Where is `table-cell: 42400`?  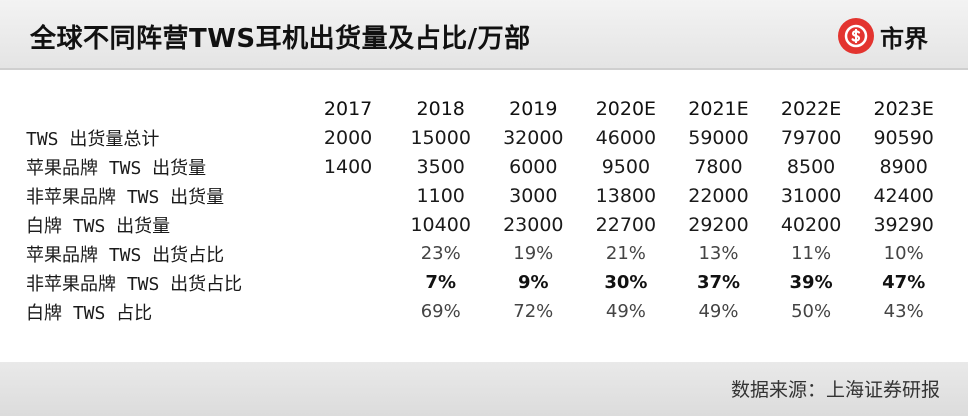 table-cell: 42400 is located at coordinates (903, 195).